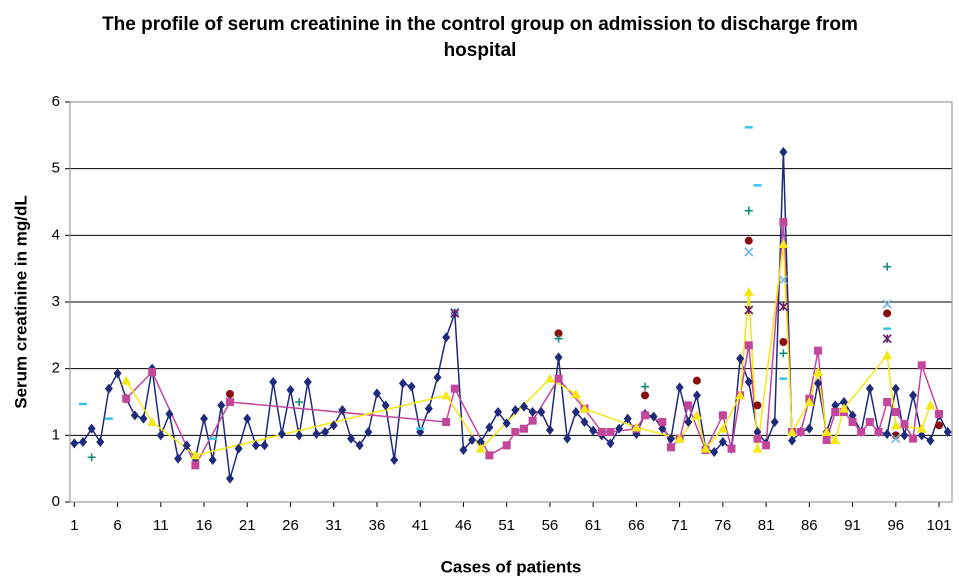 The width and height of the screenshot is (959, 585). Describe the element at coordinates (783, 280) in the screenshot. I see `x` at that location.